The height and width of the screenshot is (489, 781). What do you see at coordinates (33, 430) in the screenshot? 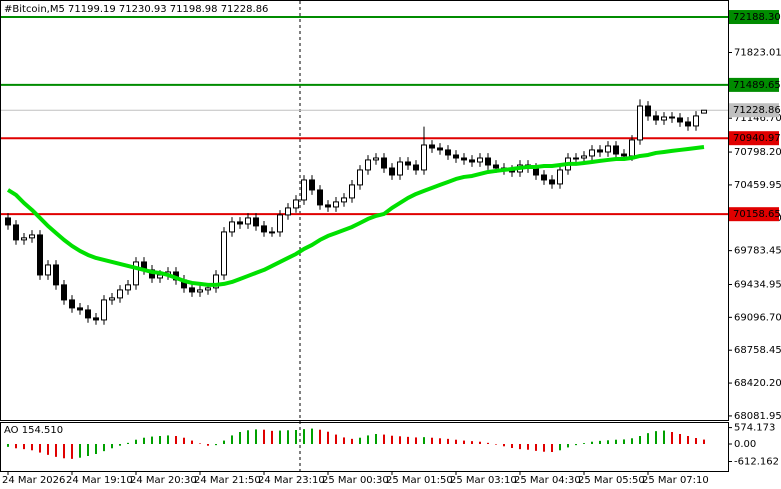
I see `indicator-title: AO 154.510` at bounding box center [33, 430].